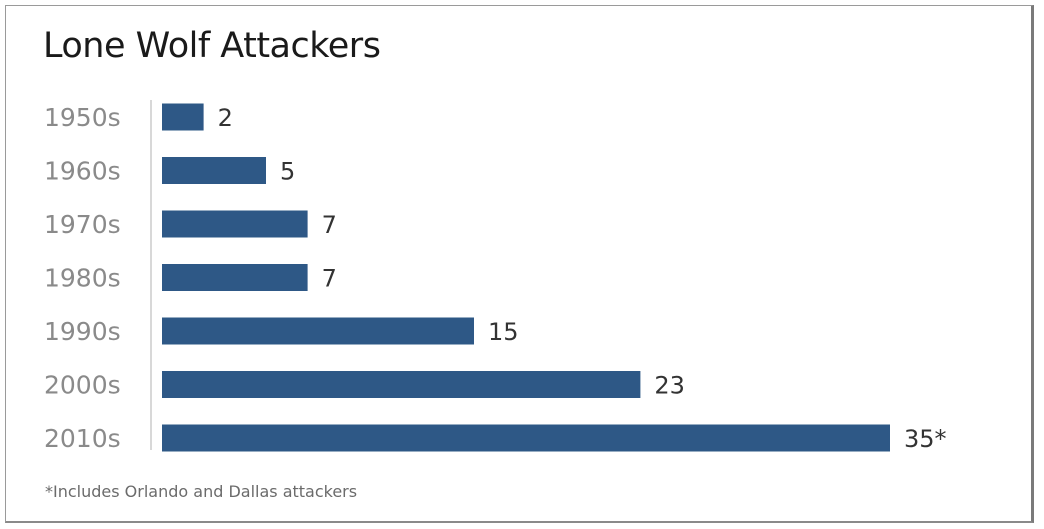 The width and height of the screenshot is (1044, 529). What do you see at coordinates (669, 386) in the screenshot?
I see `value-label: 23` at bounding box center [669, 386].